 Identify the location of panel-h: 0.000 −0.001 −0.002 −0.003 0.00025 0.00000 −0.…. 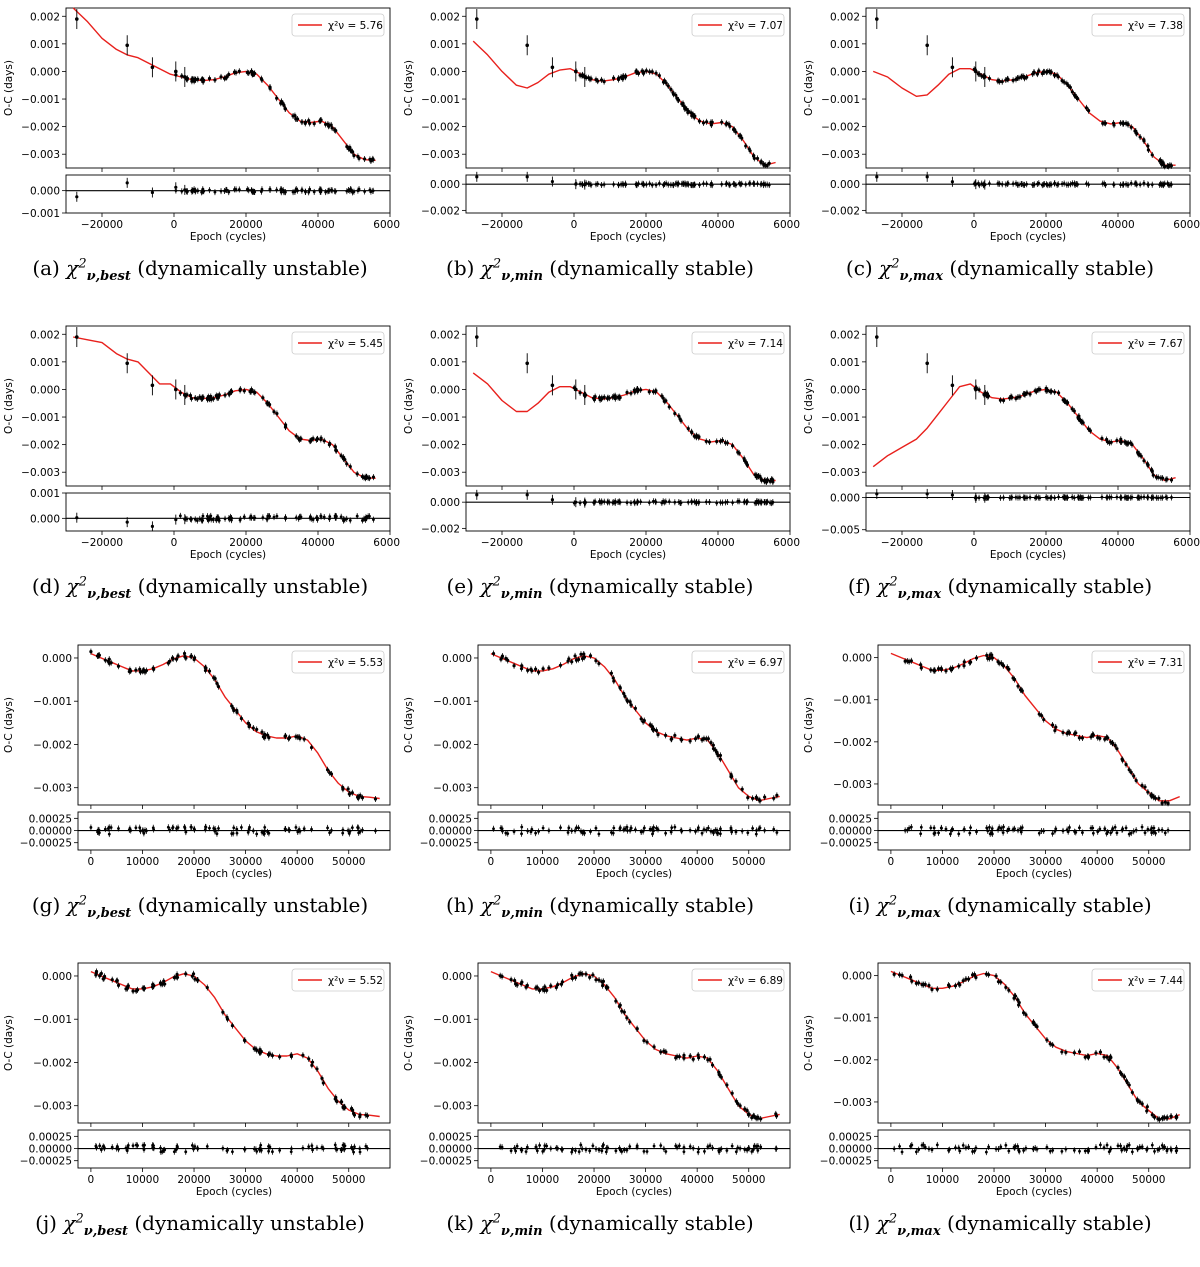
(600, 793).